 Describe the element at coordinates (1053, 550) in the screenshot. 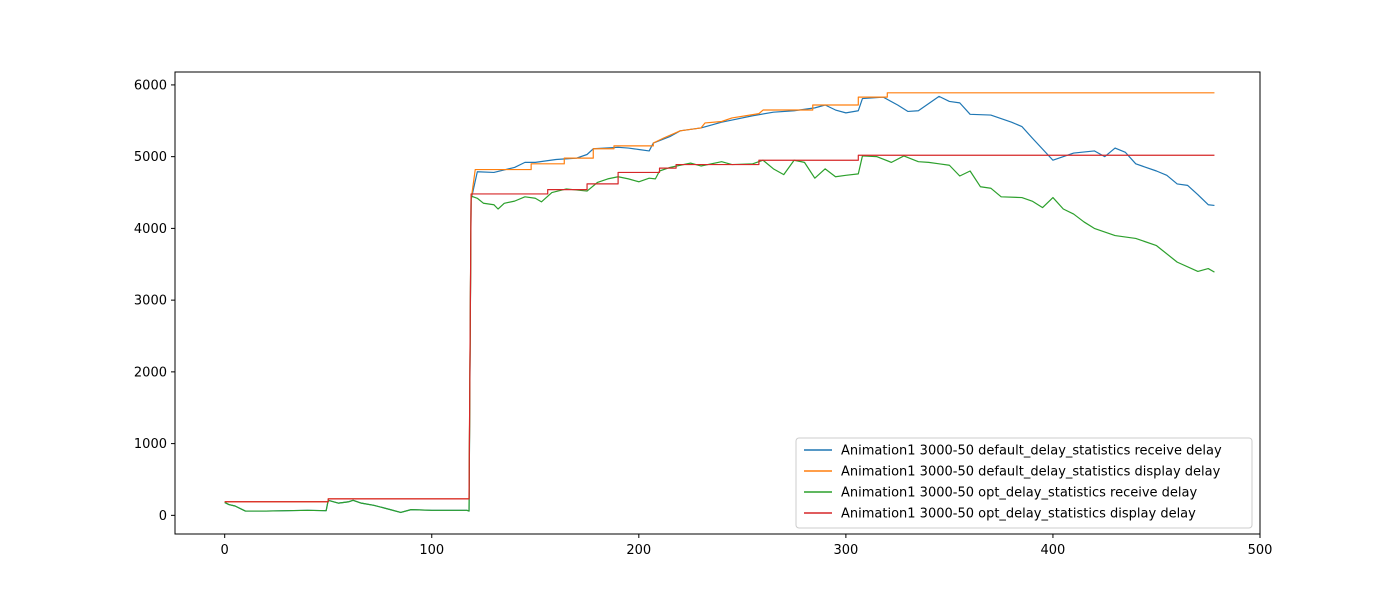

I see `x-tick-label: 400` at that location.